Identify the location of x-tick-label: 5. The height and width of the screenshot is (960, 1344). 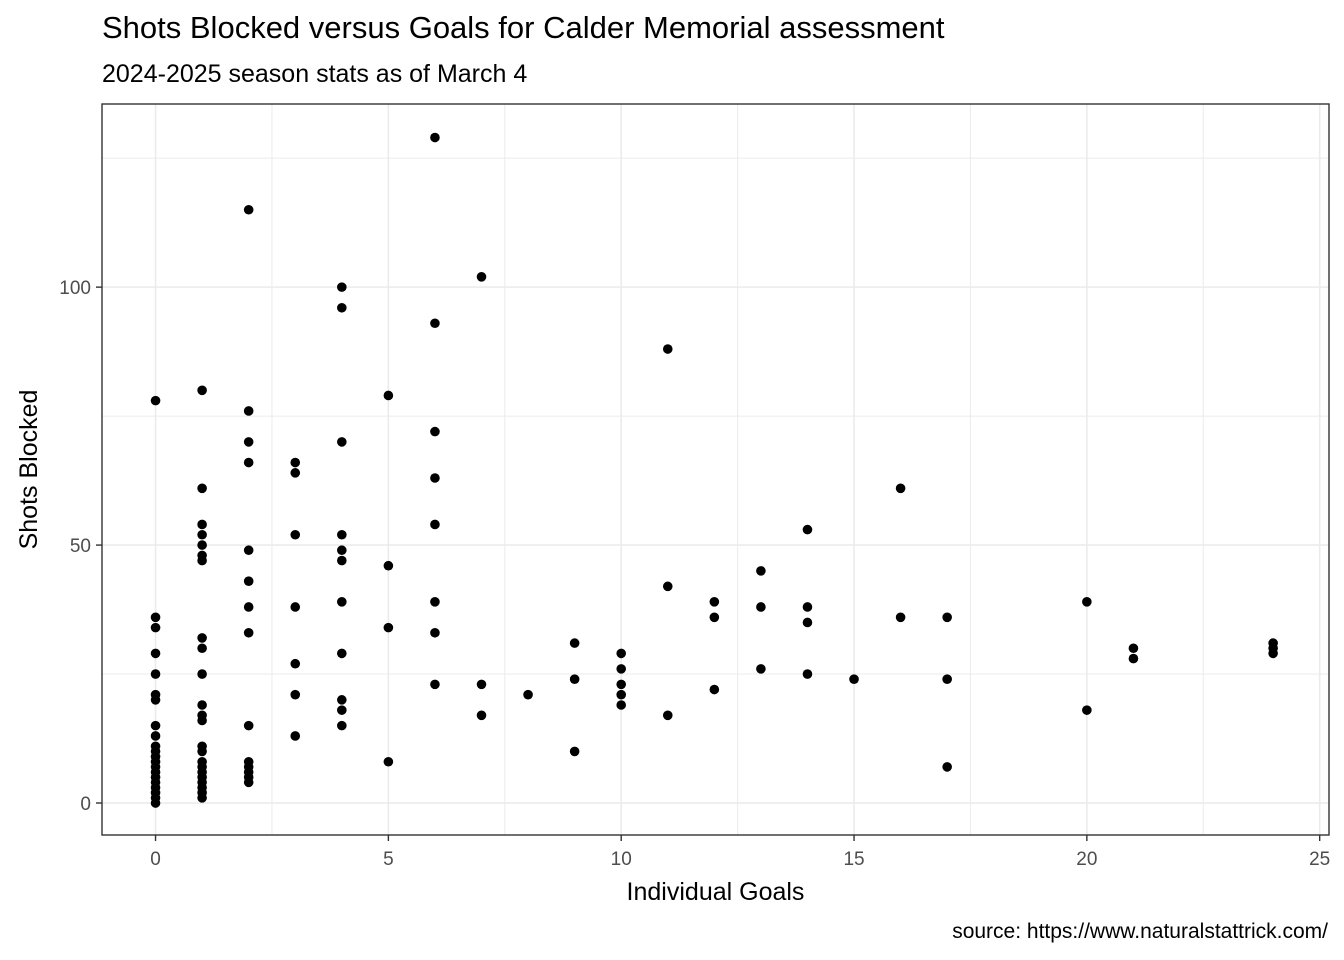
(388, 859).